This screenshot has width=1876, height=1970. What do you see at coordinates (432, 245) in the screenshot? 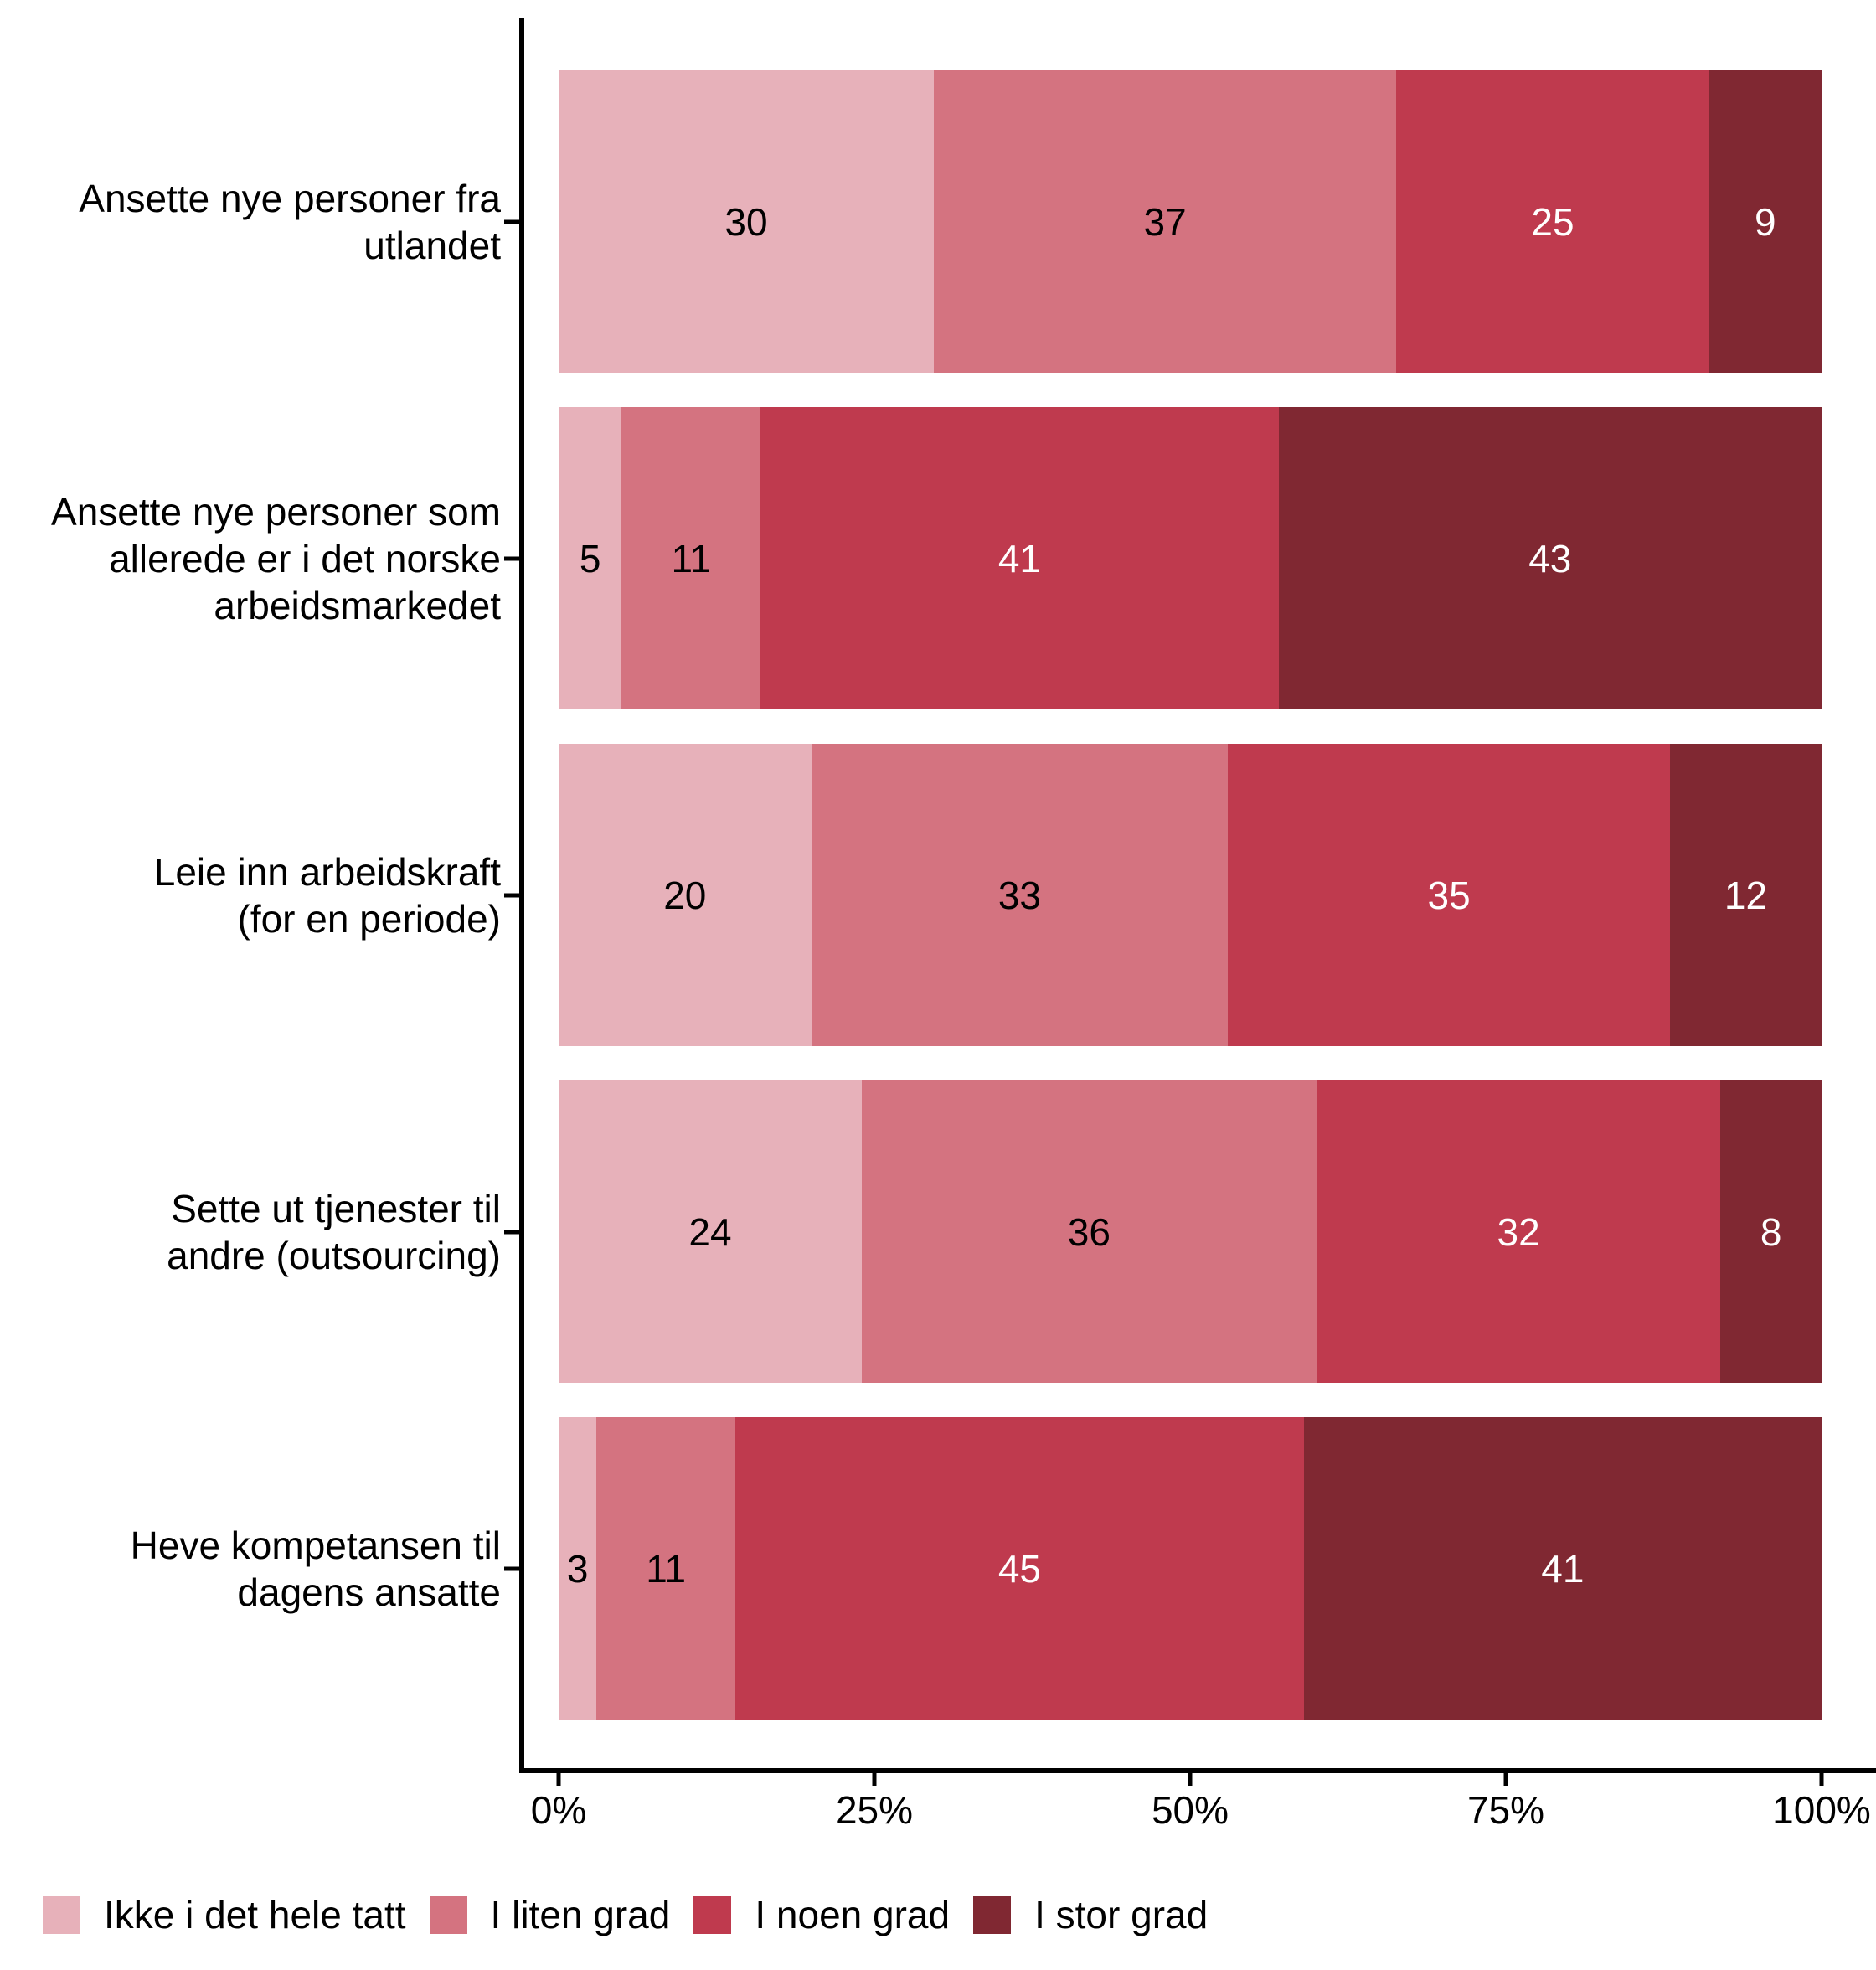
I see `category-label-line: utlandet` at bounding box center [432, 245].